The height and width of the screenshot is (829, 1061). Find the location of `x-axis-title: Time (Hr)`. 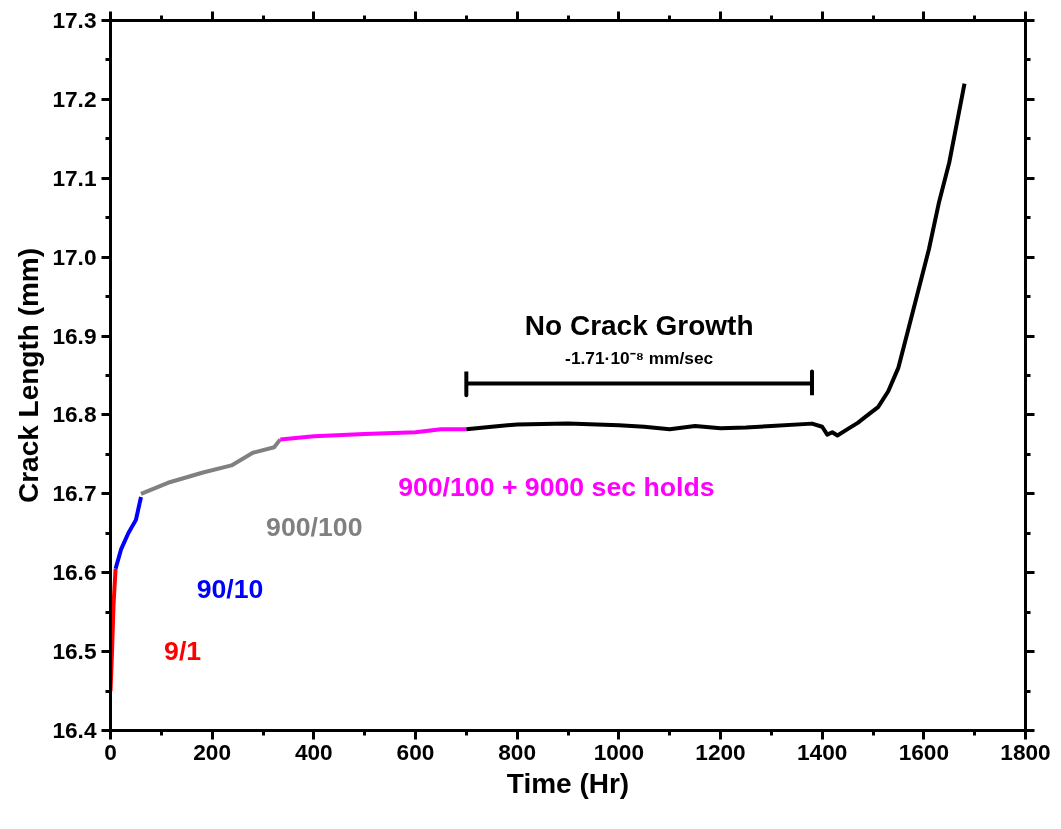

x-axis-title: Time (Hr) is located at coordinates (568, 783).